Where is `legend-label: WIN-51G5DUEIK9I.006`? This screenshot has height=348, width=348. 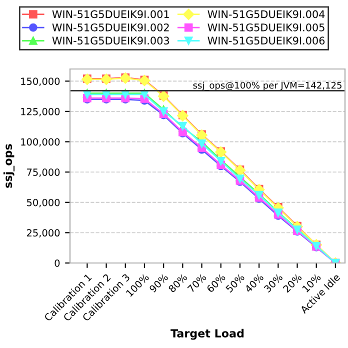 legend-label: WIN-51G5DUEIK9I.006 is located at coordinates (266, 40).